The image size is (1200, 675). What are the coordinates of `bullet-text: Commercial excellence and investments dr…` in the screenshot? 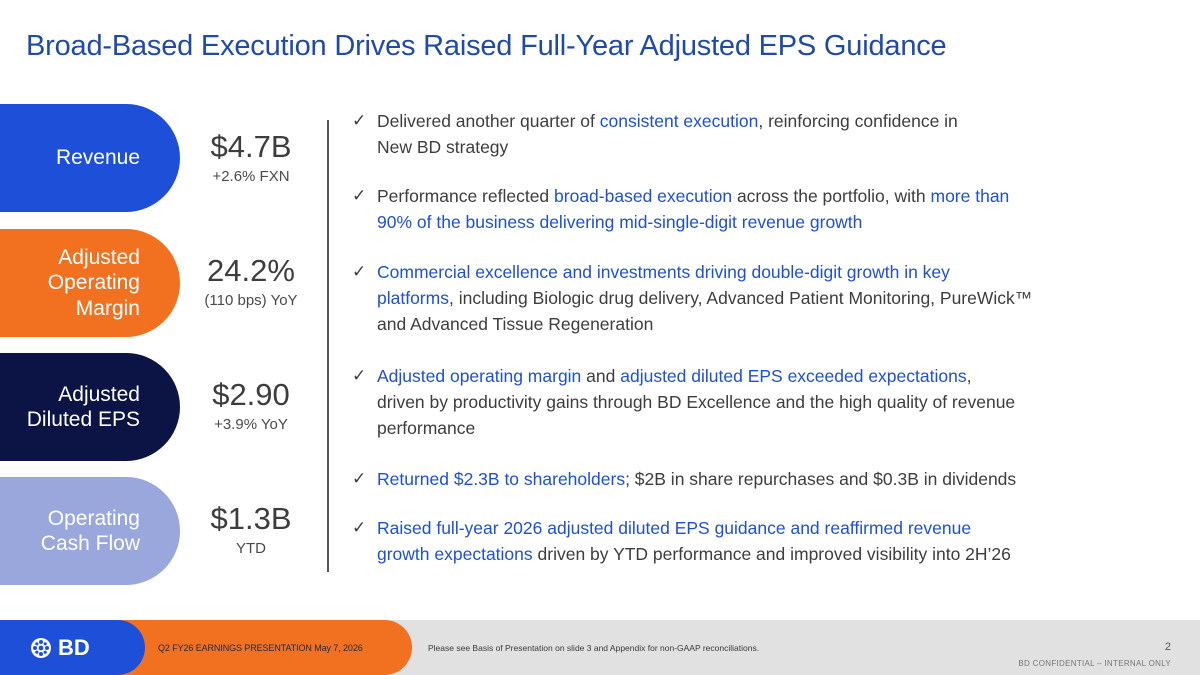 It's located at (705, 298).